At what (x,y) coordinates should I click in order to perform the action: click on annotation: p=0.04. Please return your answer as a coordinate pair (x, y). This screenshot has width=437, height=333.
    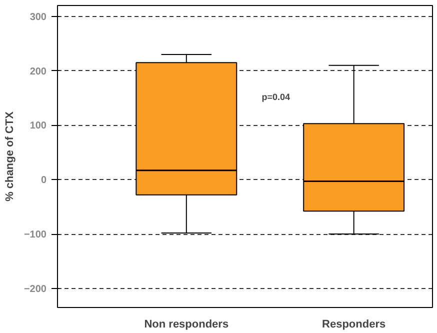
    Looking at the image, I should click on (276, 97).